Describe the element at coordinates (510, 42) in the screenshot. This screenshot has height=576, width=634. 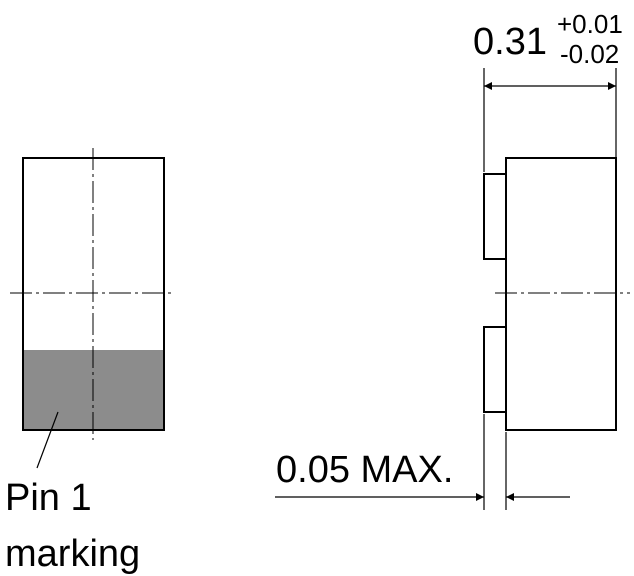
I see `thickness-value: 0.31` at that location.